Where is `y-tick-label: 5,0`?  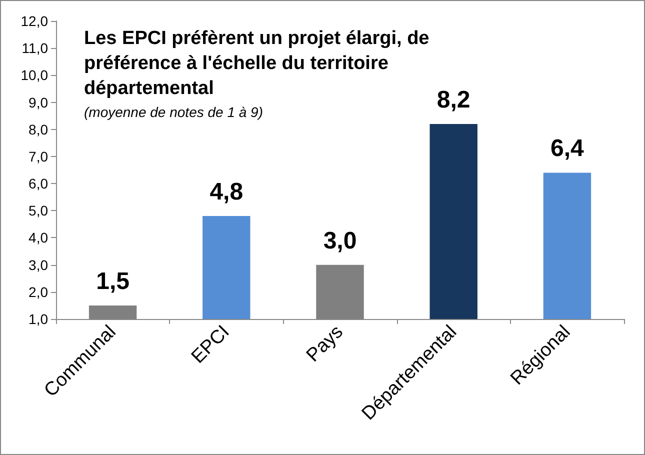 y-tick-label: 5,0 is located at coordinates (38, 210).